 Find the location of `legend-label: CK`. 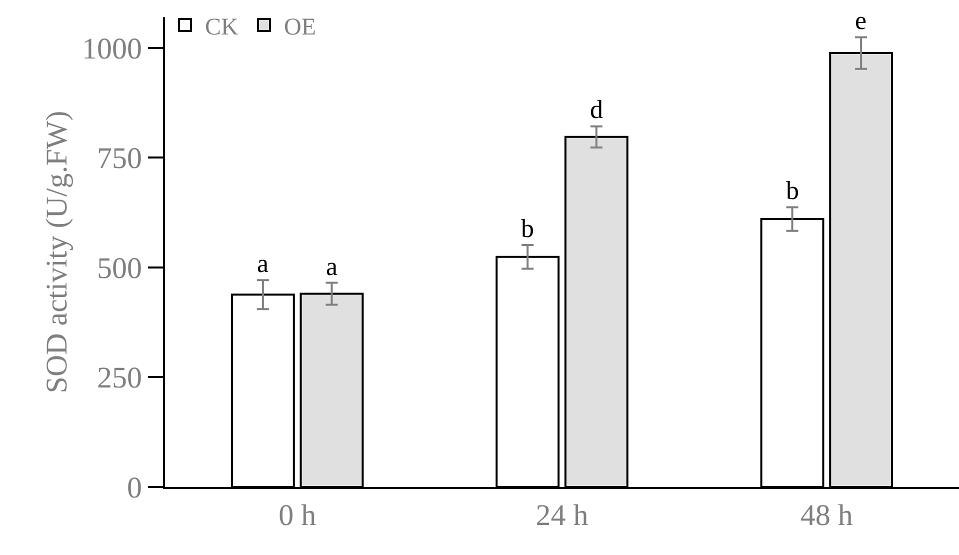

legend-label: CK is located at coordinates (222, 27).